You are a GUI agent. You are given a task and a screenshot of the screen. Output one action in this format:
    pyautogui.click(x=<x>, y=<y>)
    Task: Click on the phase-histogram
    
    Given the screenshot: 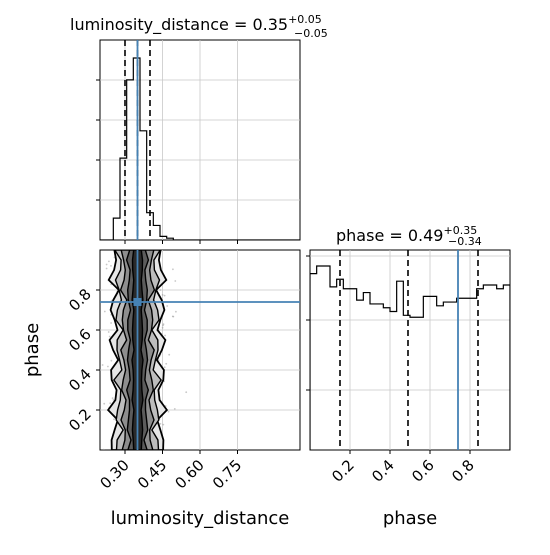 What is the action you would take?
    pyautogui.click(x=410, y=350)
    